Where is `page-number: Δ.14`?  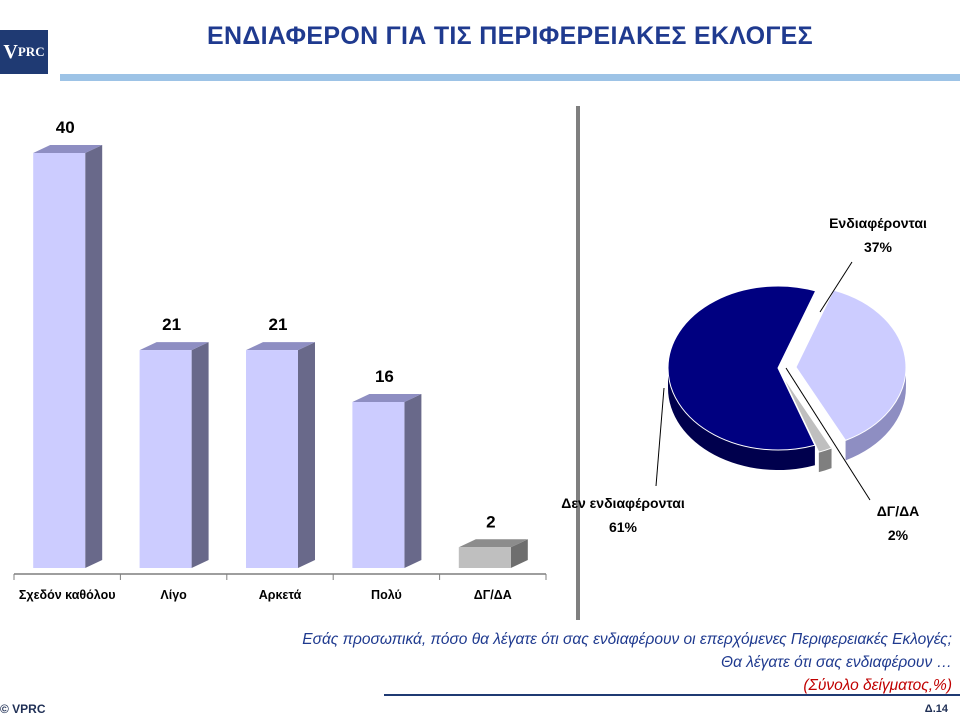 page-number: Δ.14 is located at coordinates (936, 709).